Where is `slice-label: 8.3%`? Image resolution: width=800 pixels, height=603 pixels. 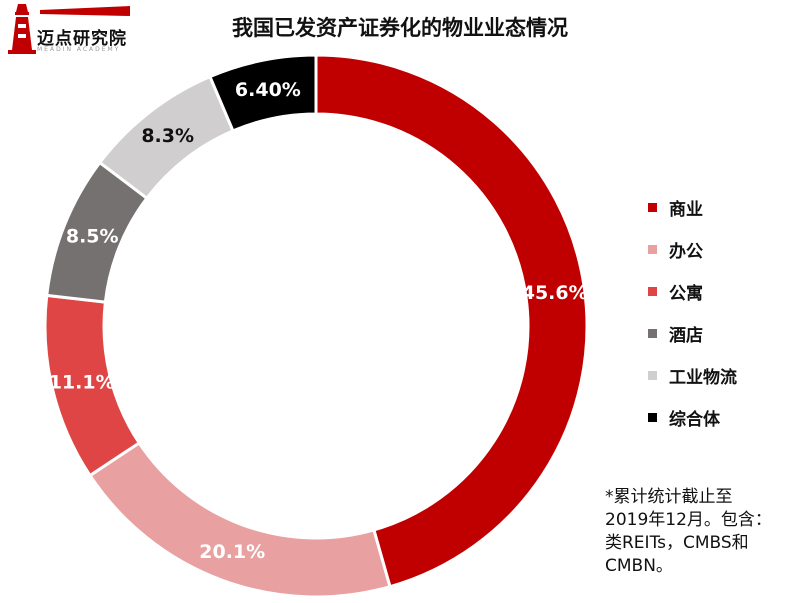
slice-label: 8.3% is located at coordinates (167, 136).